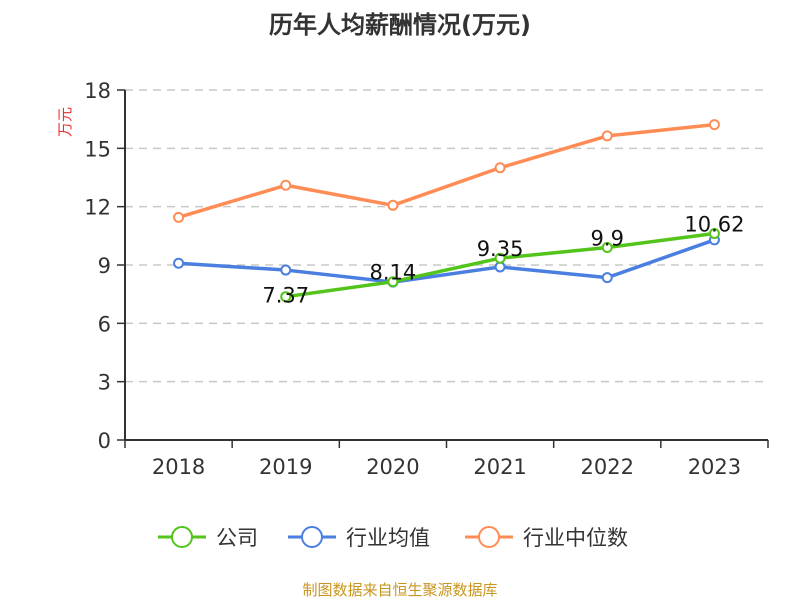  What do you see at coordinates (714, 225) in the screenshot?
I see `data-label: 10.62` at bounding box center [714, 225].